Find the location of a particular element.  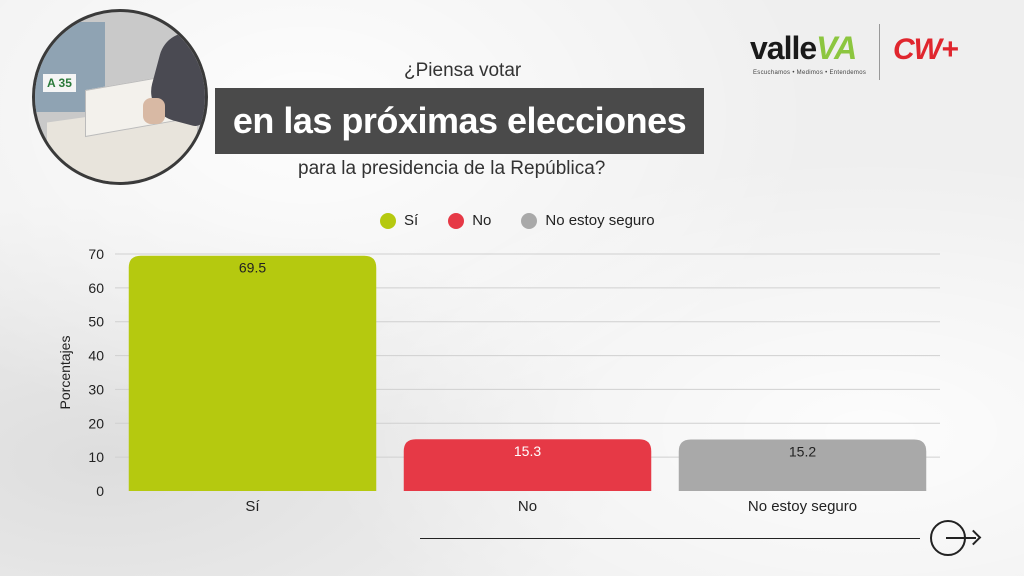

y-tick-label: 40 is located at coordinates (96, 356).